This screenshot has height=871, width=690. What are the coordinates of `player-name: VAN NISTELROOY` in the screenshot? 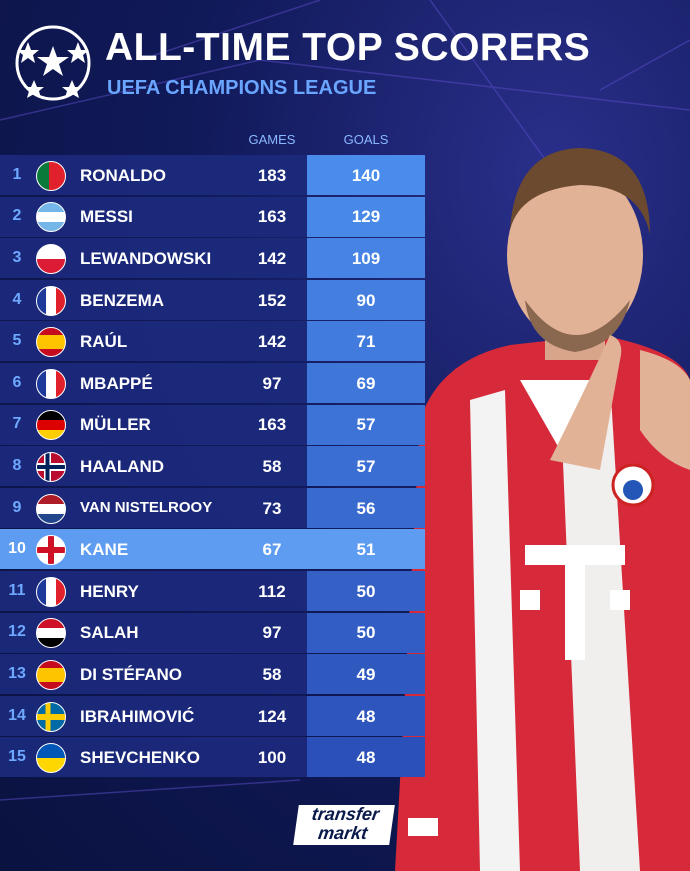 It's located at (146, 507).